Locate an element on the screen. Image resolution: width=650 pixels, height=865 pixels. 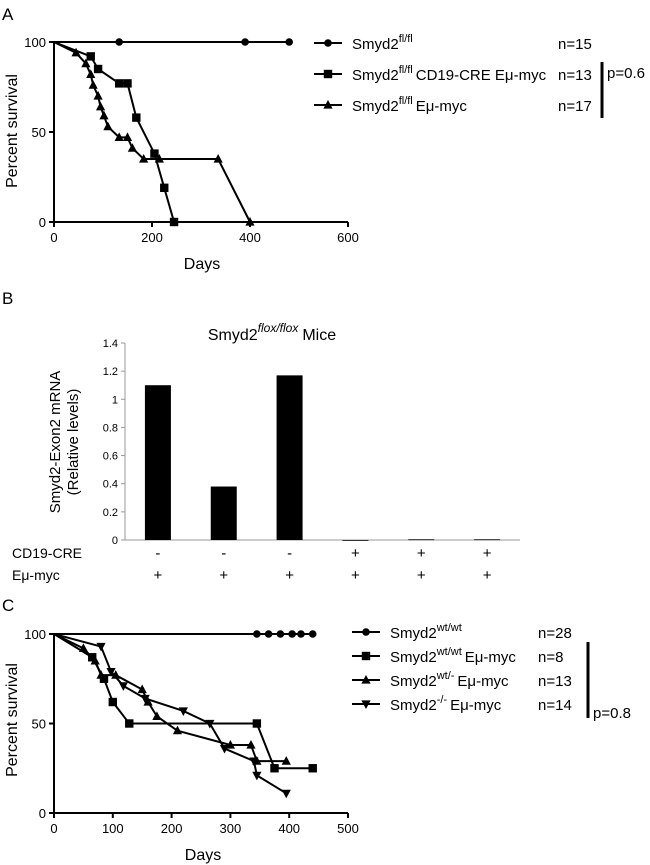
panel-c-x-tick-label: 0 is located at coordinates (53, 828).